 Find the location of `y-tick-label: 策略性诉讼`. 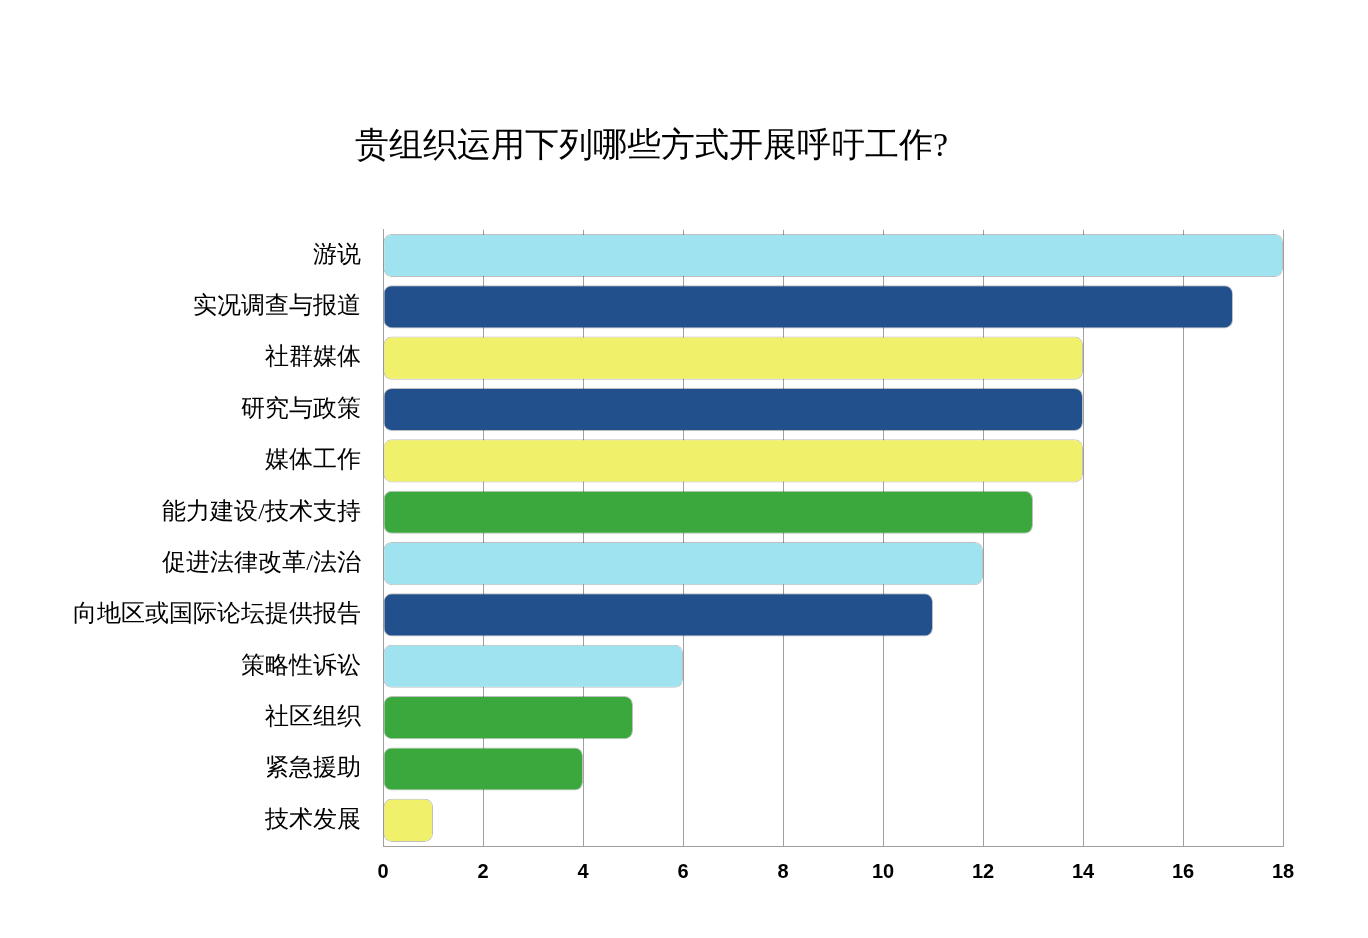

y-tick-label: 策略性诉讼 is located at coordinates (301, 664).